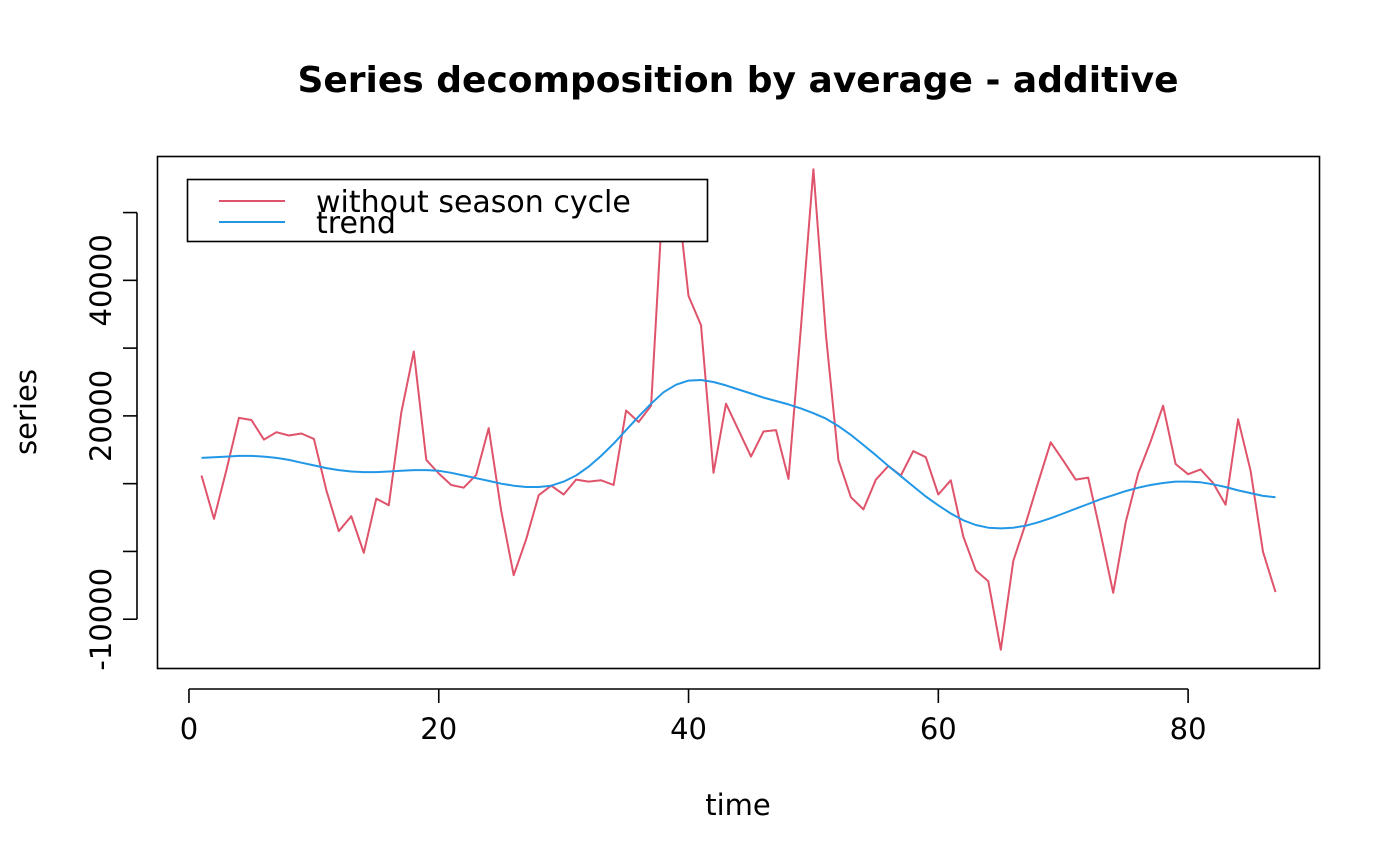 The image size is (1400, 866). Describe the element at coordinates (438, 729) in the screenshot. I see `x-tick-label: 20` at that location.